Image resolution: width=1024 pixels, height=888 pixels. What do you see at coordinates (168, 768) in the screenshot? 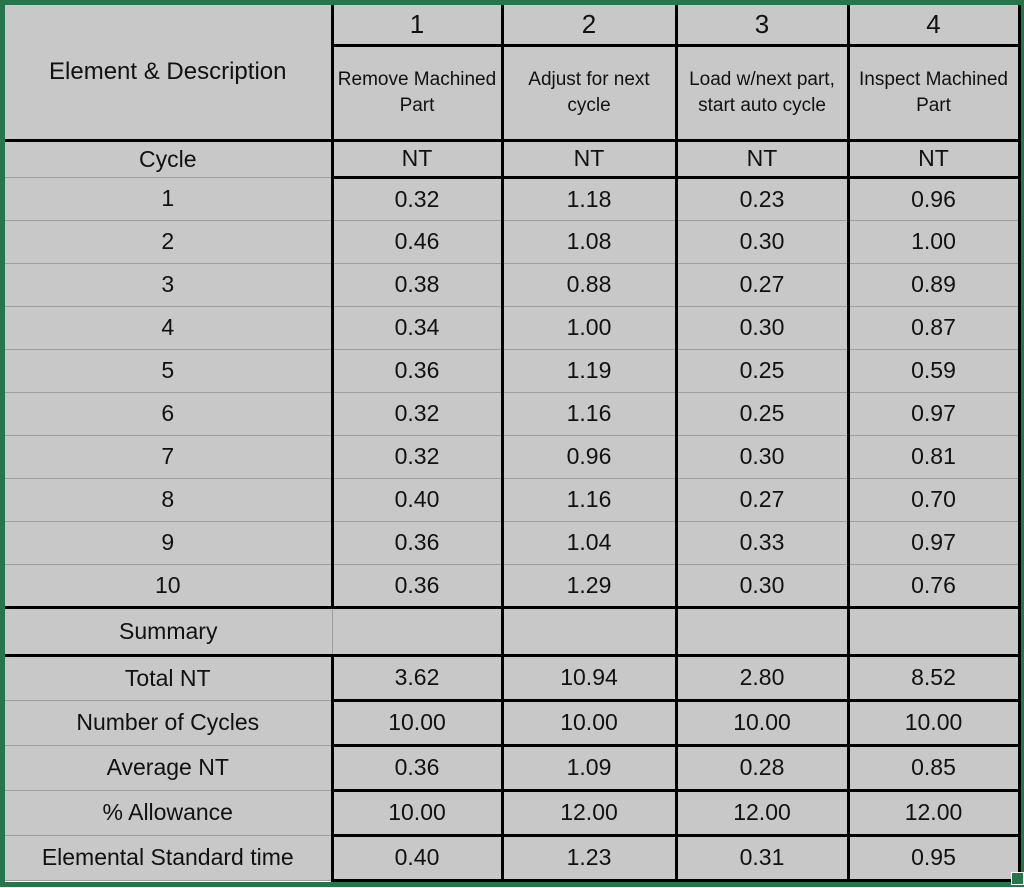
I see `summary-label-cell: Average NT` at bounding box center [168, 768].